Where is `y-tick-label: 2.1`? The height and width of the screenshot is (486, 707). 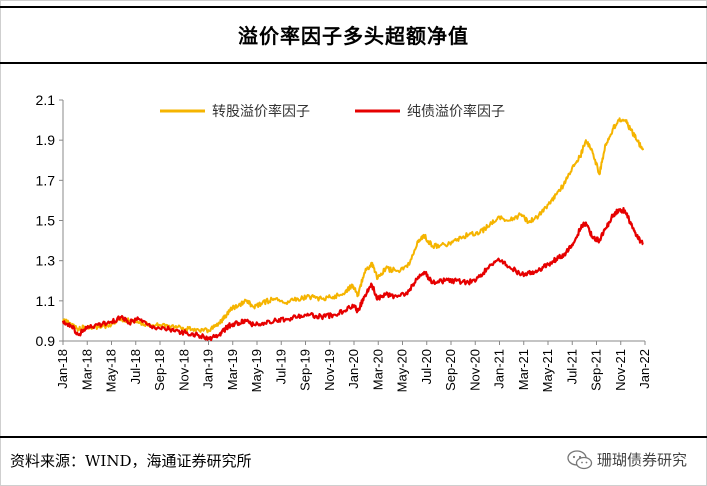 y-tick-label: 2.1 is located at coordinates (46, 100).